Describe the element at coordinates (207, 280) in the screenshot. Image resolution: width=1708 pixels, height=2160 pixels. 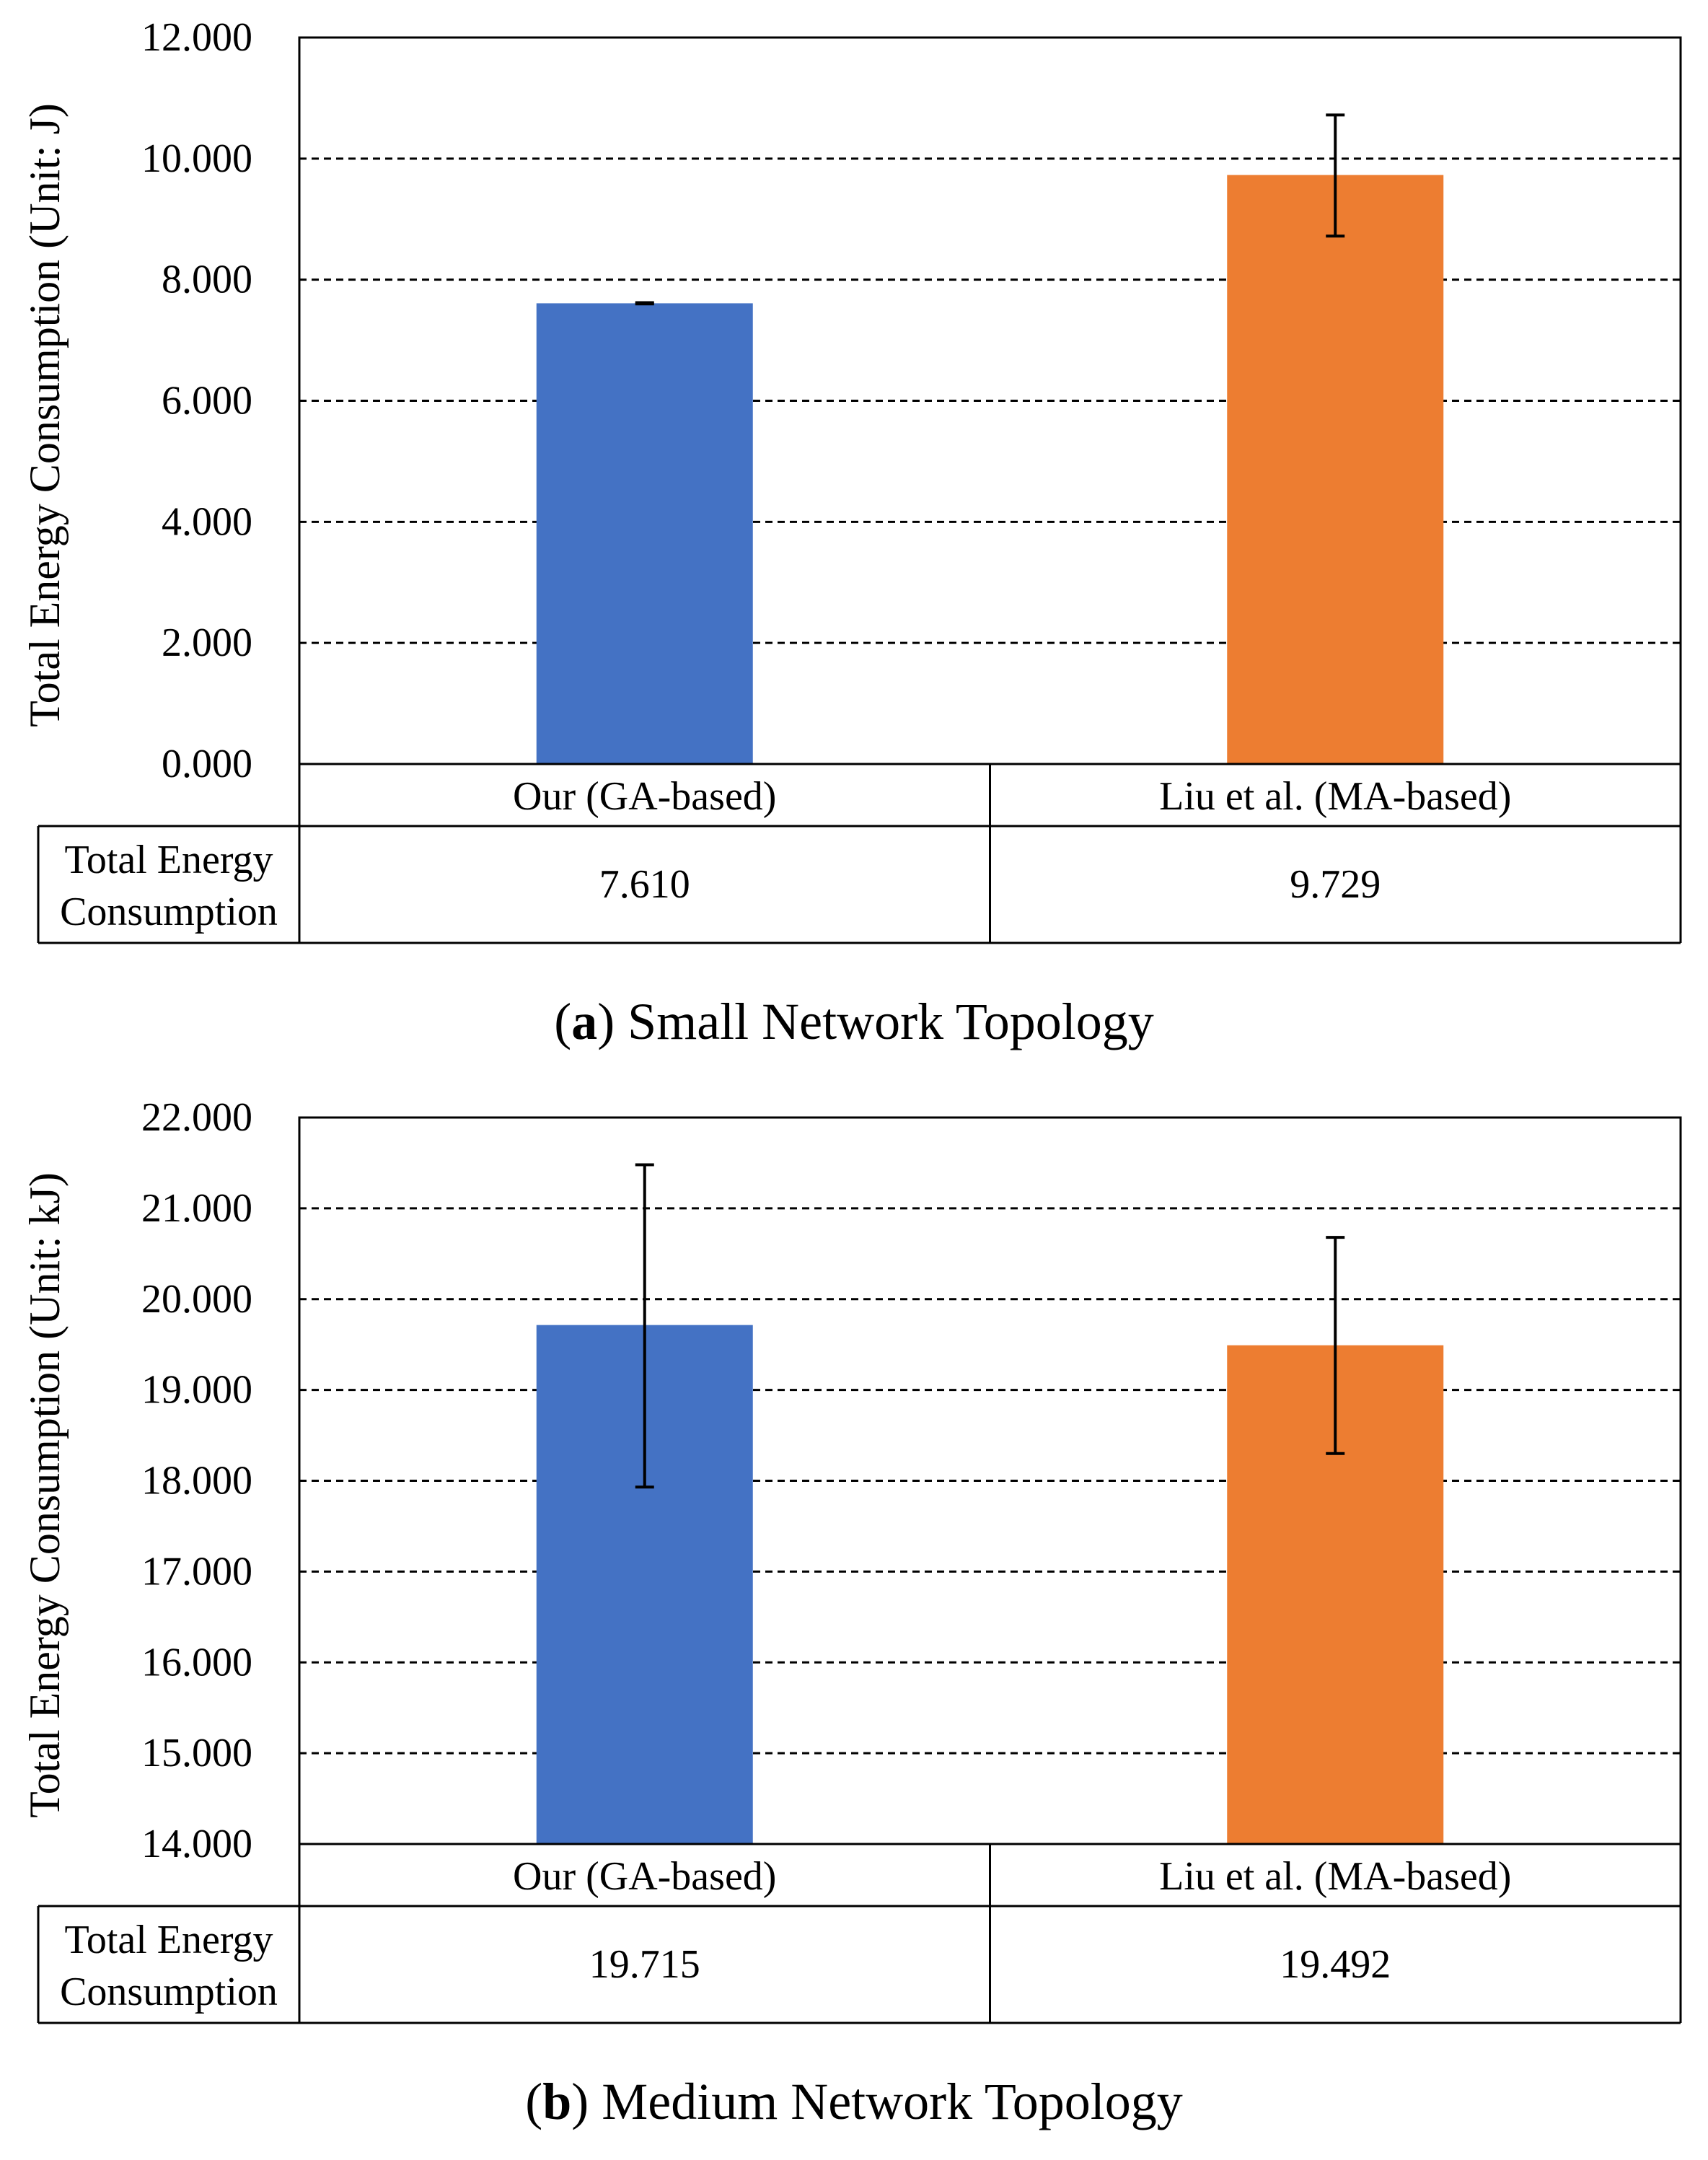
I see `y-tick-label: 8.000` at that location.